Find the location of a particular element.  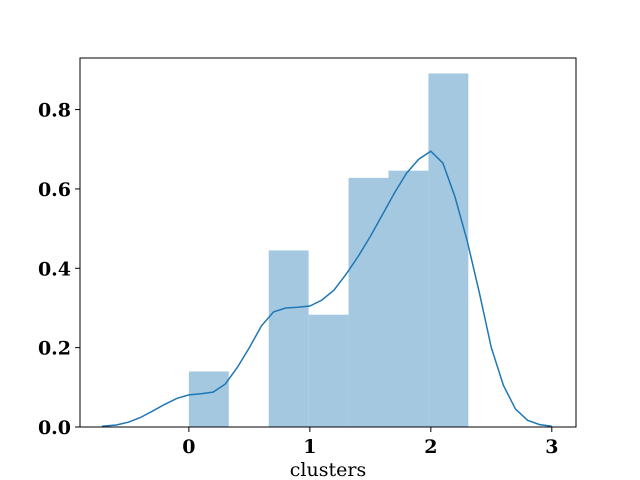

x-axis: 0 1 2 3 is located at coordinates (370, 442).